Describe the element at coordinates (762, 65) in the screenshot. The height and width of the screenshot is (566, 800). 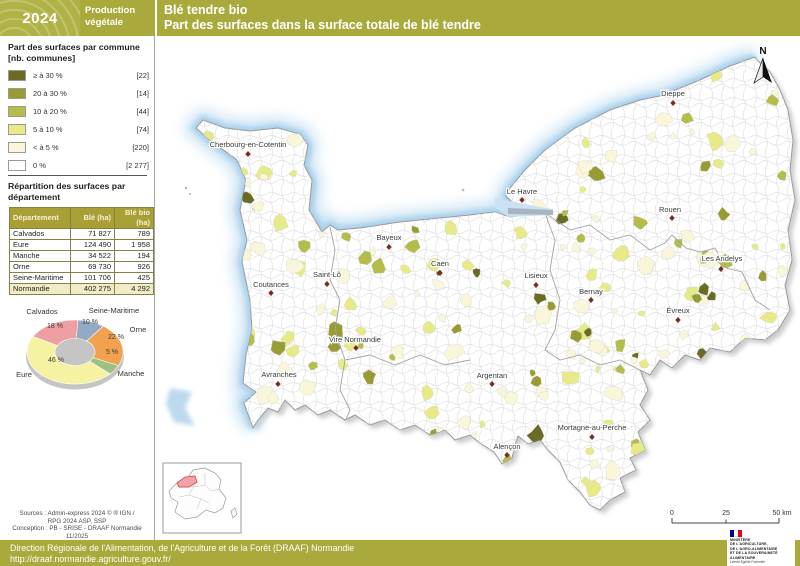
I see `north-arrow: N` at that location.